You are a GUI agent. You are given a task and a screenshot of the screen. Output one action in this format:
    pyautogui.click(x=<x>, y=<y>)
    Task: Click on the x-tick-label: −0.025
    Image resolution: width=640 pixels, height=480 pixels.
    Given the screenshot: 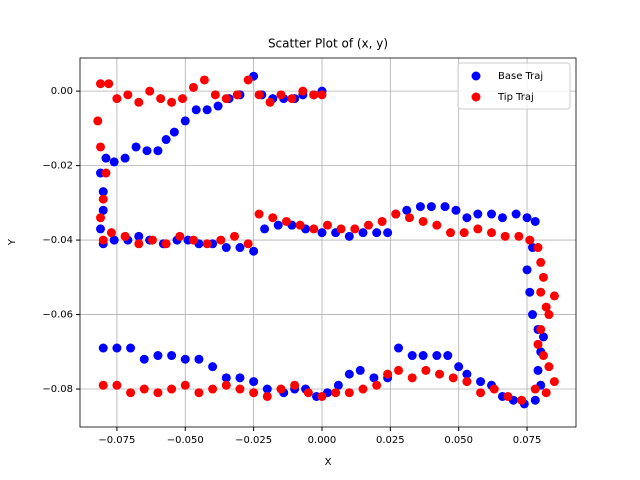 What is the action you would take?
    pyautogui.click(x=253, y=440)
    